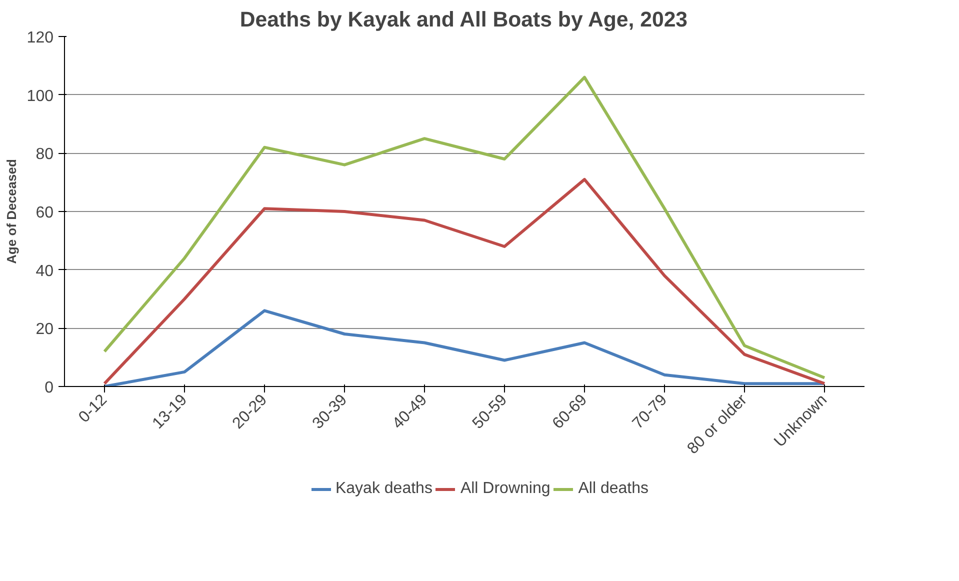  I want to click on y-tick-label: 100, so click(40, 96).